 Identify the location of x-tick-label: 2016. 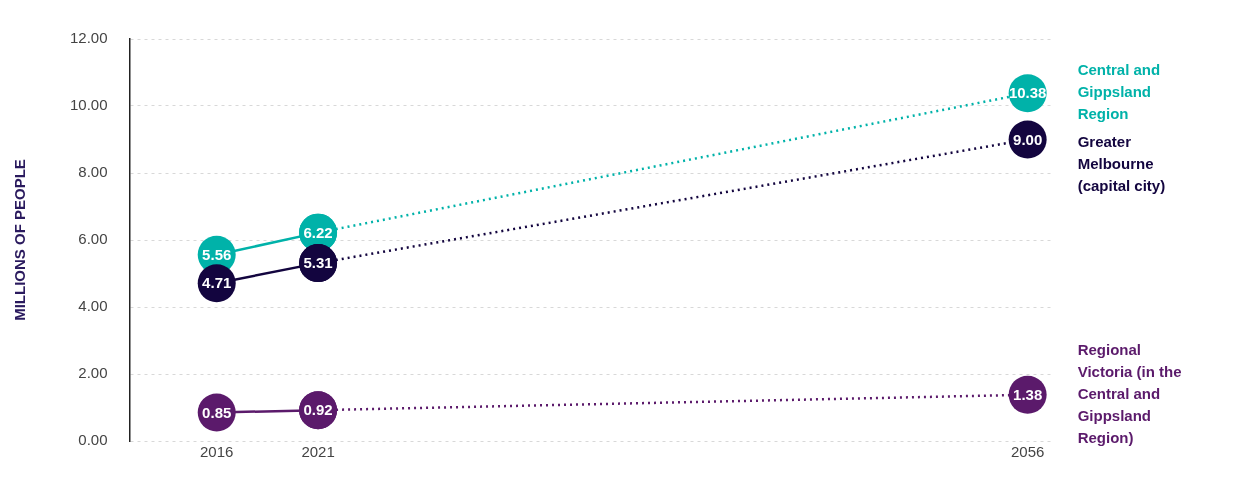
(217, 452).